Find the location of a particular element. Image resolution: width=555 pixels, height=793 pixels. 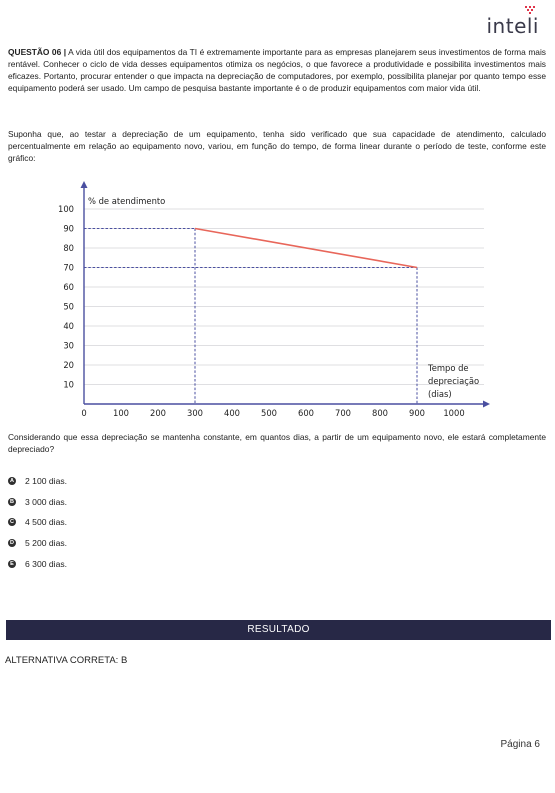

option-badge-a: A is located at coordinates (12, 481).